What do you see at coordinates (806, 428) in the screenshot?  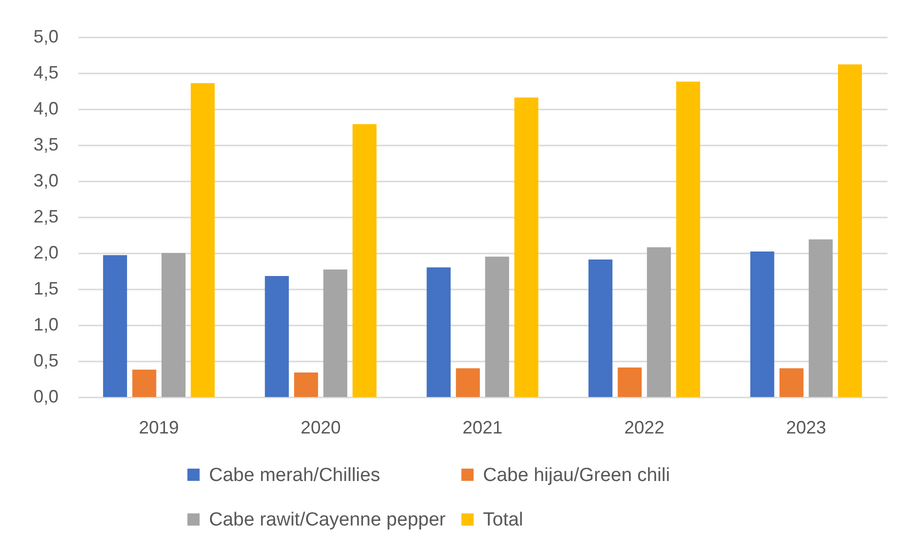 I see `x-tick-label: 2023` at bounding box center [806, 428].